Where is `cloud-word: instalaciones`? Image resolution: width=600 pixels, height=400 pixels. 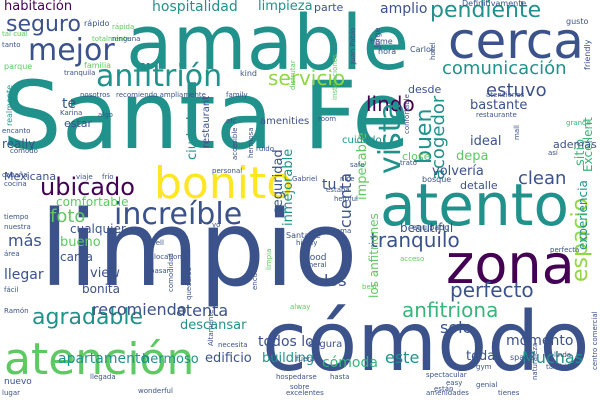
cloud-word: instalaciones is located at coordinates (335, 77).